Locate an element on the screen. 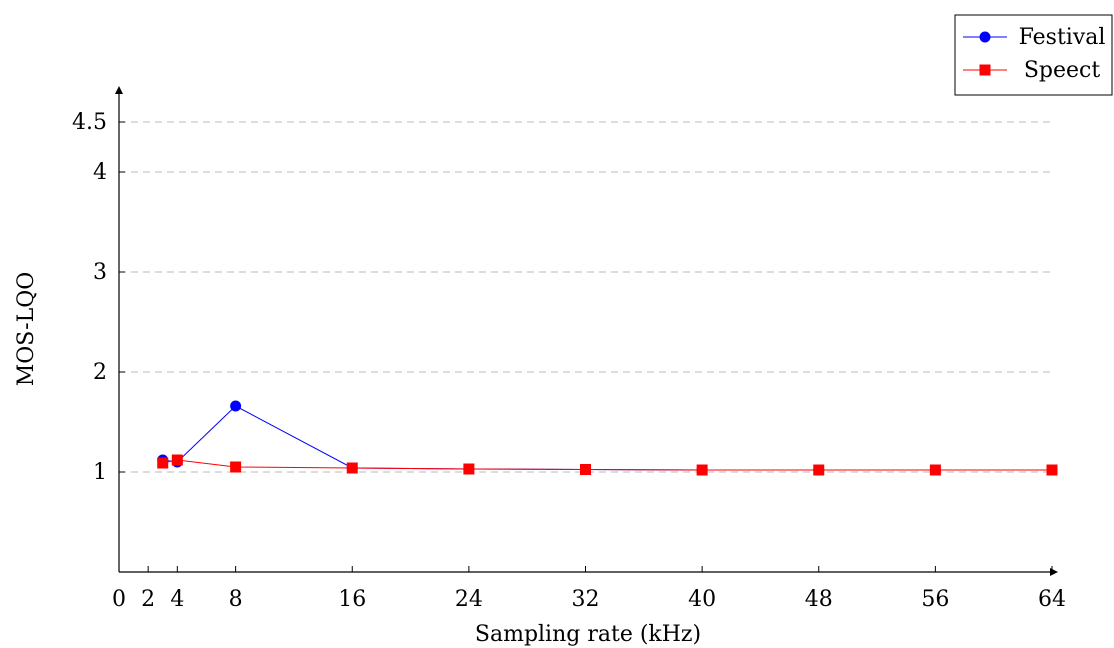  y-tick-label: 1 is located at coordinates (100, 472).